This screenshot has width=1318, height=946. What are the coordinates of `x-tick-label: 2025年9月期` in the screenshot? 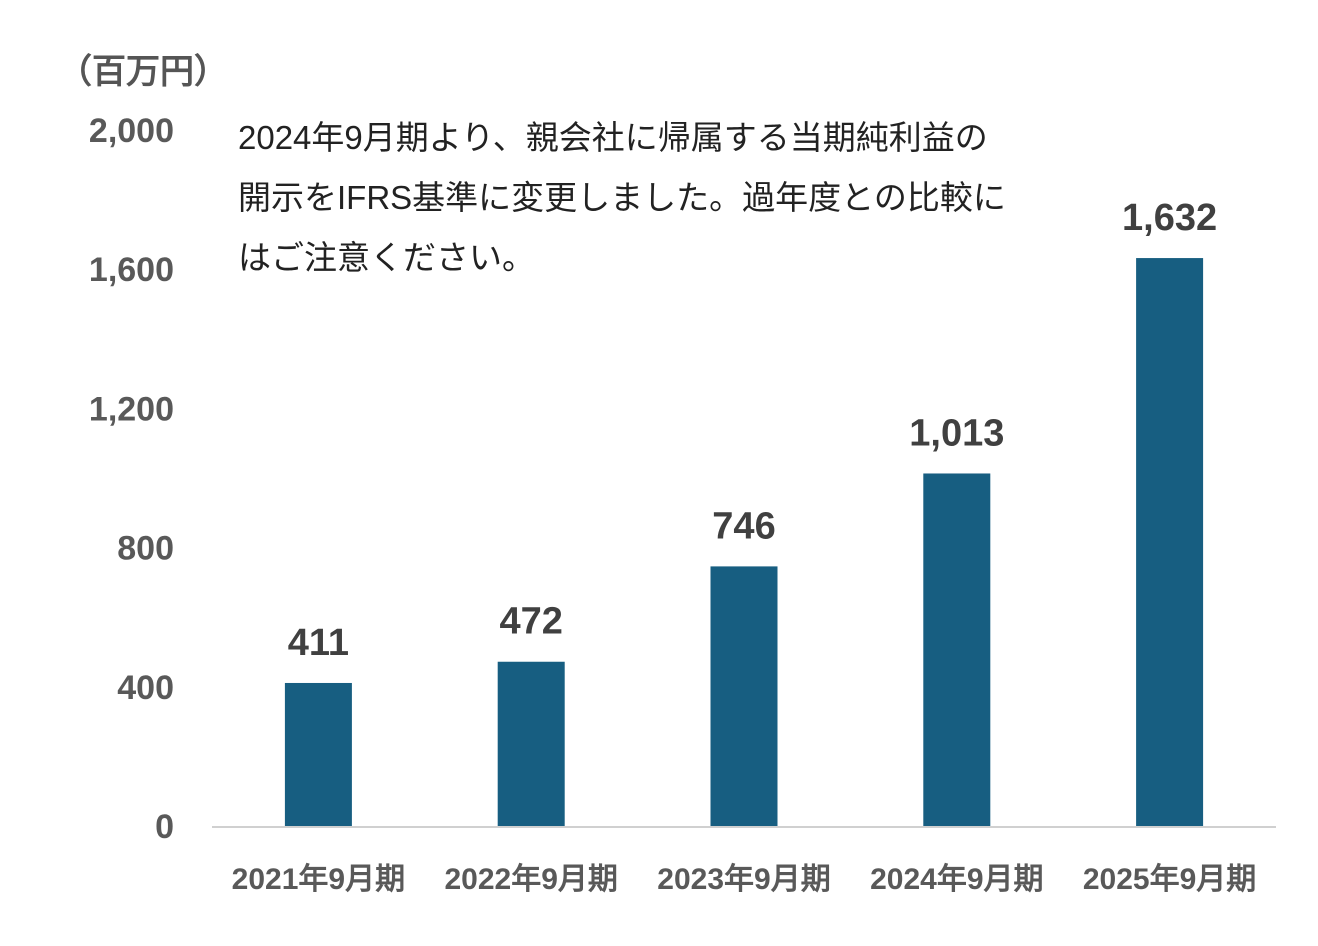 It's located at (1169, 879).